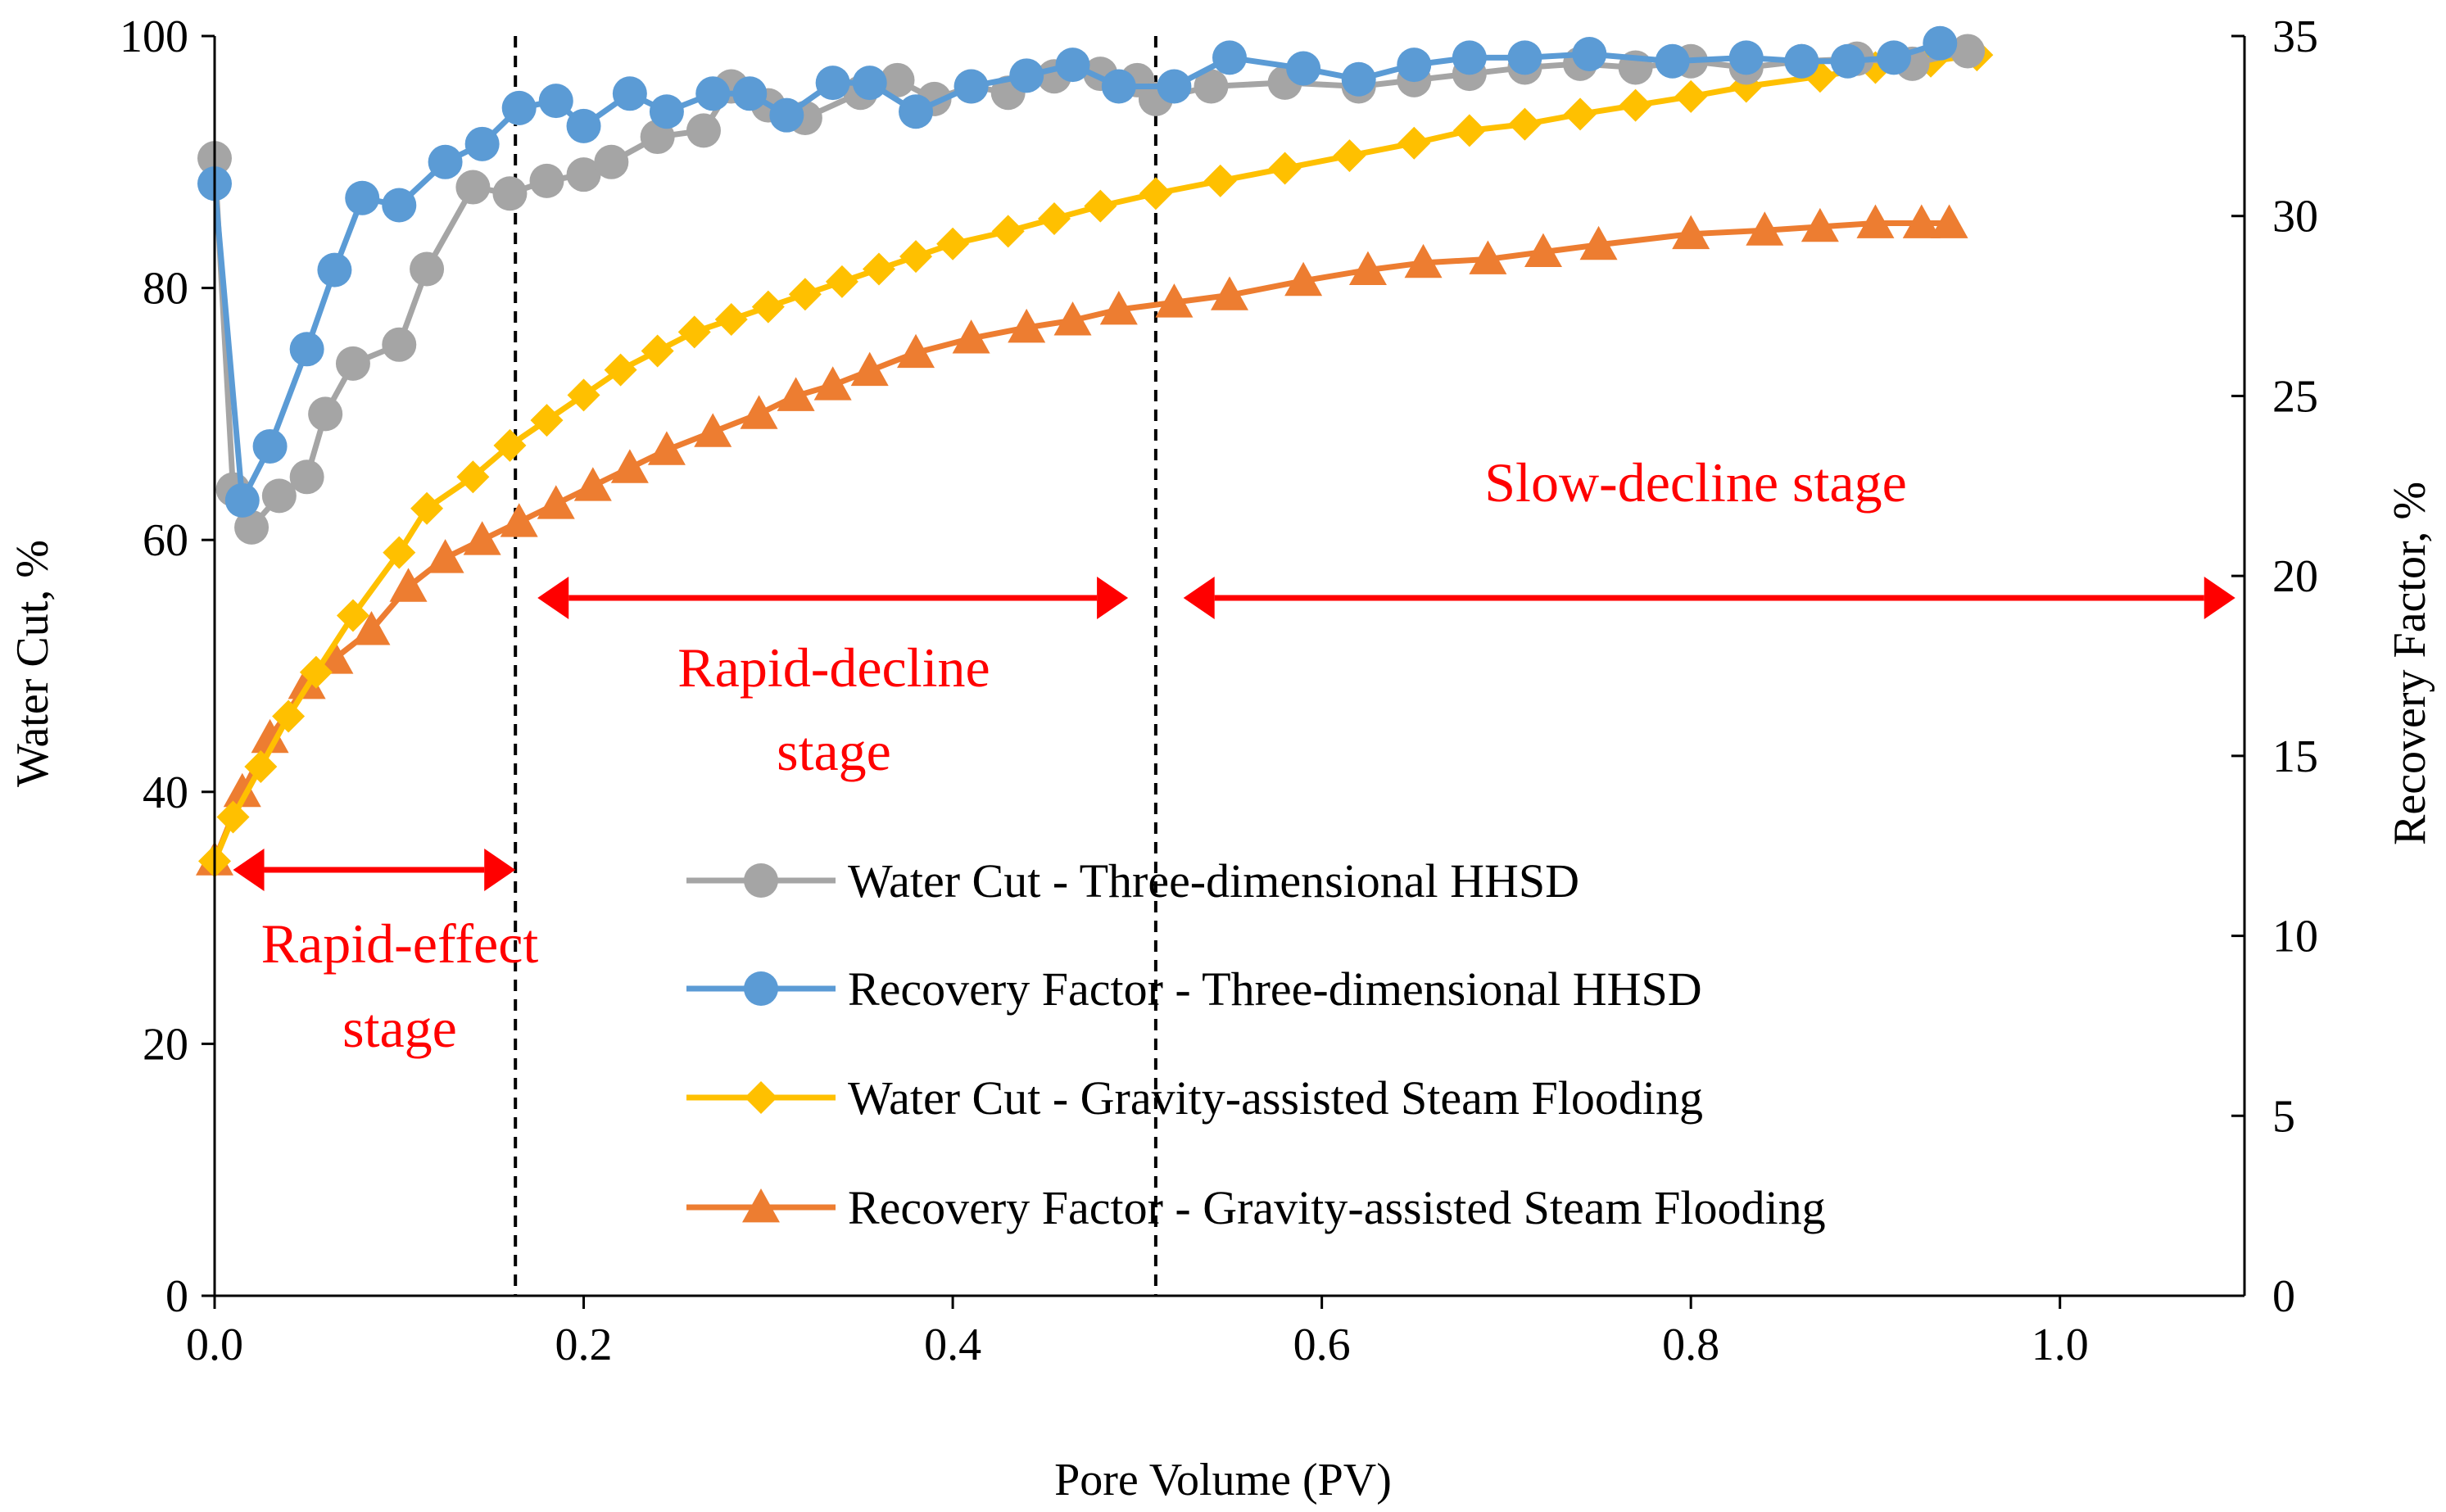 The width and height of the screenshot is (2446, 1512). I want to click on x-tick-label: 0.6, so click(1322, 1345).